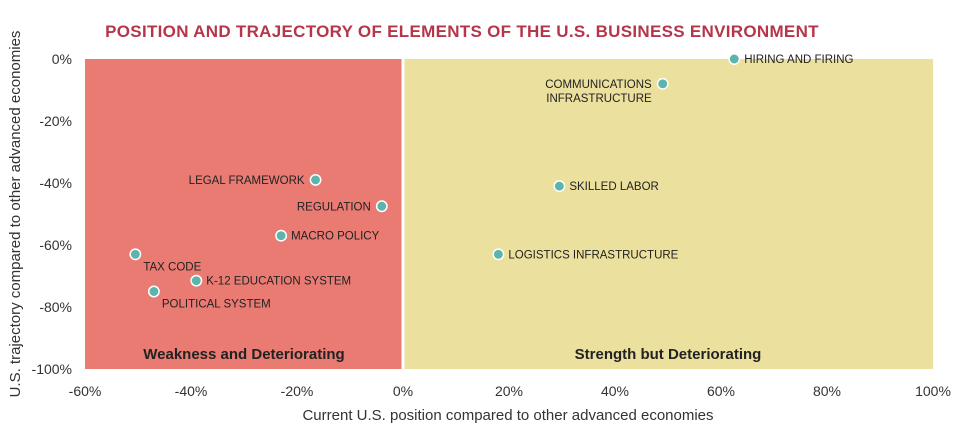  I want to click on x-tick-label: 20%, so click(509, 391).